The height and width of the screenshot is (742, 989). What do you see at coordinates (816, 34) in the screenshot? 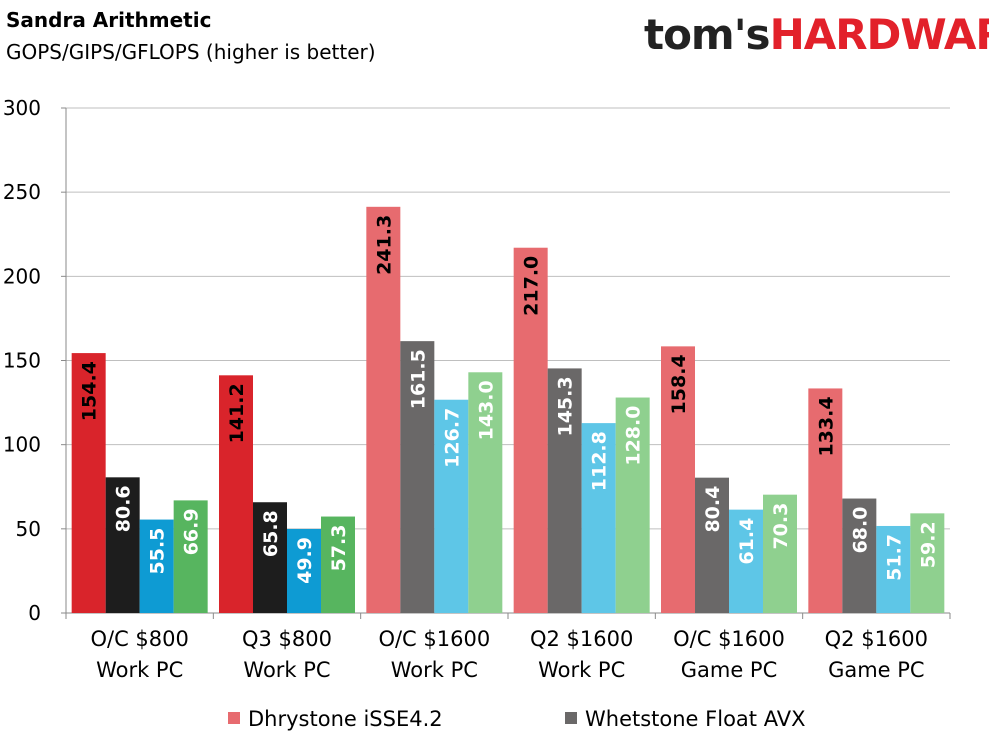
I see `toms-hardware-logo: tom'sHARDWARE` at bounding box center [816, 34].